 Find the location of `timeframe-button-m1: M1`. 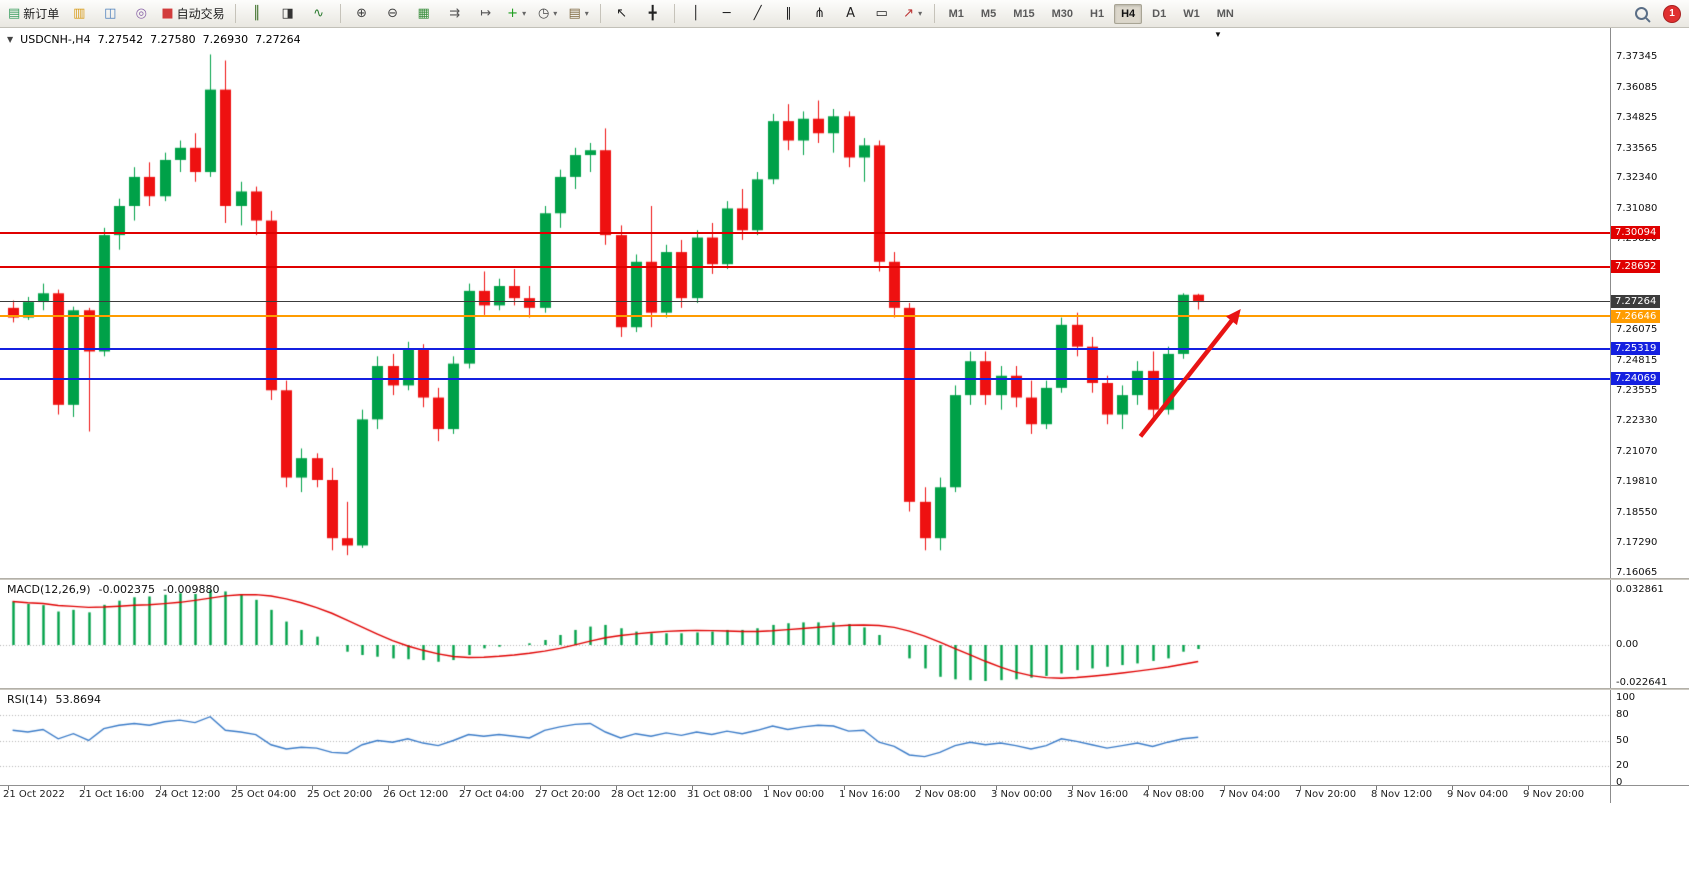

timeframe-button-m1: M1 is located at coordinates (956, 13).